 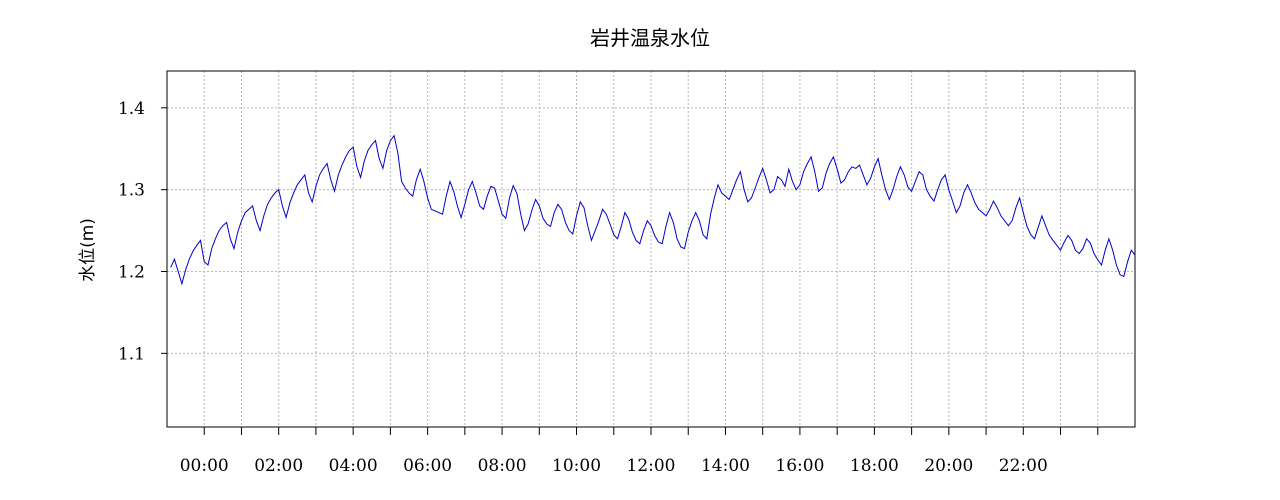 I want to click on x-tick-label: 12:00, so click(x=651, y=466).